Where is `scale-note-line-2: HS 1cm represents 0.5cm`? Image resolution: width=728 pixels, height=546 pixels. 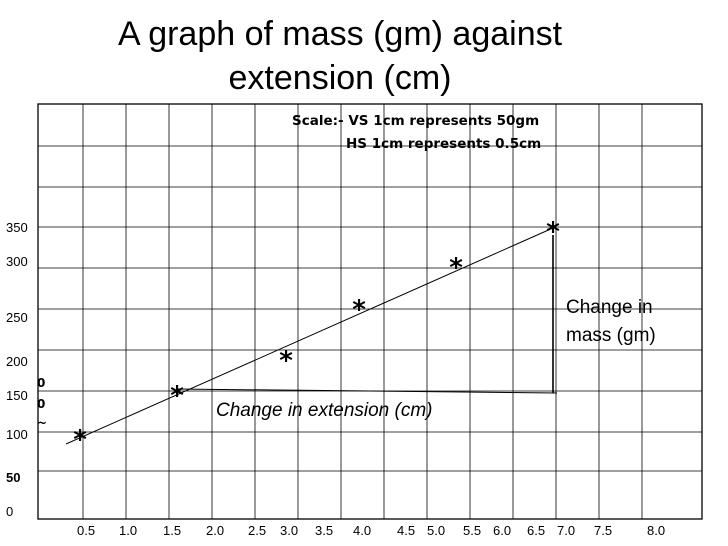 scale-note-line-2: HS 1cm represents 0.5cm is located at coordinates (443, 144).